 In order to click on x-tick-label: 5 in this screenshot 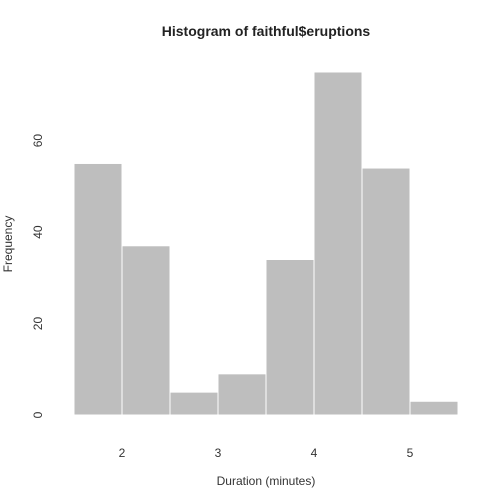, I will do `click(410, 453)`.